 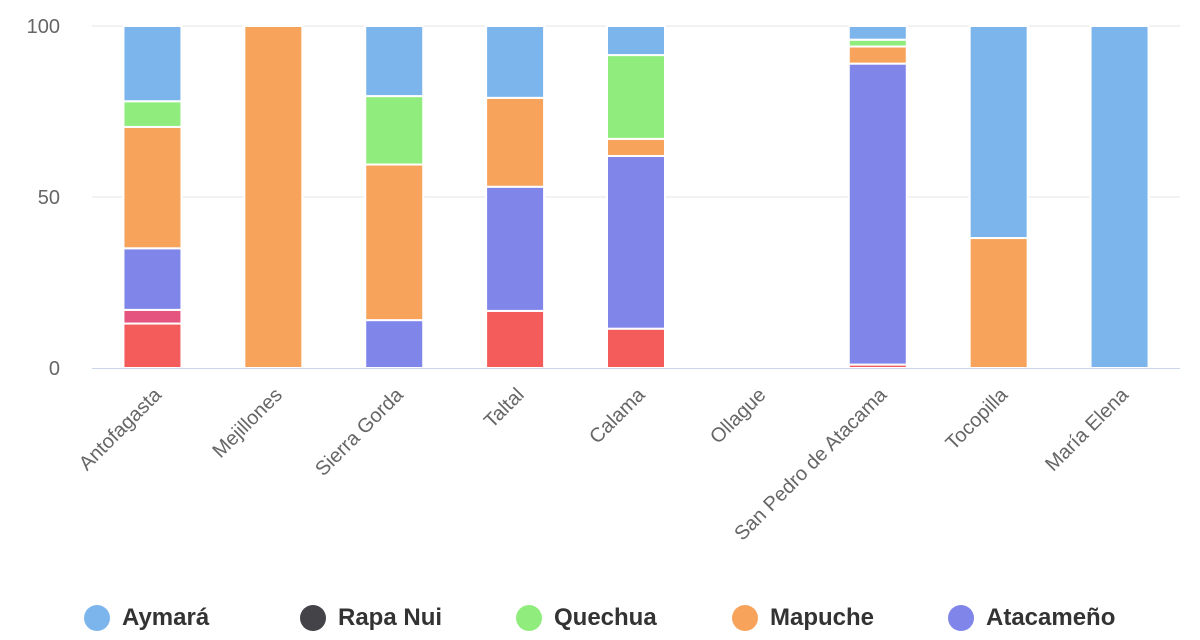 What do you see at coordinates (1087, 429) in the screenshot?
I see `x-tick-label: María Elena` at bounding box center [1087, 429].